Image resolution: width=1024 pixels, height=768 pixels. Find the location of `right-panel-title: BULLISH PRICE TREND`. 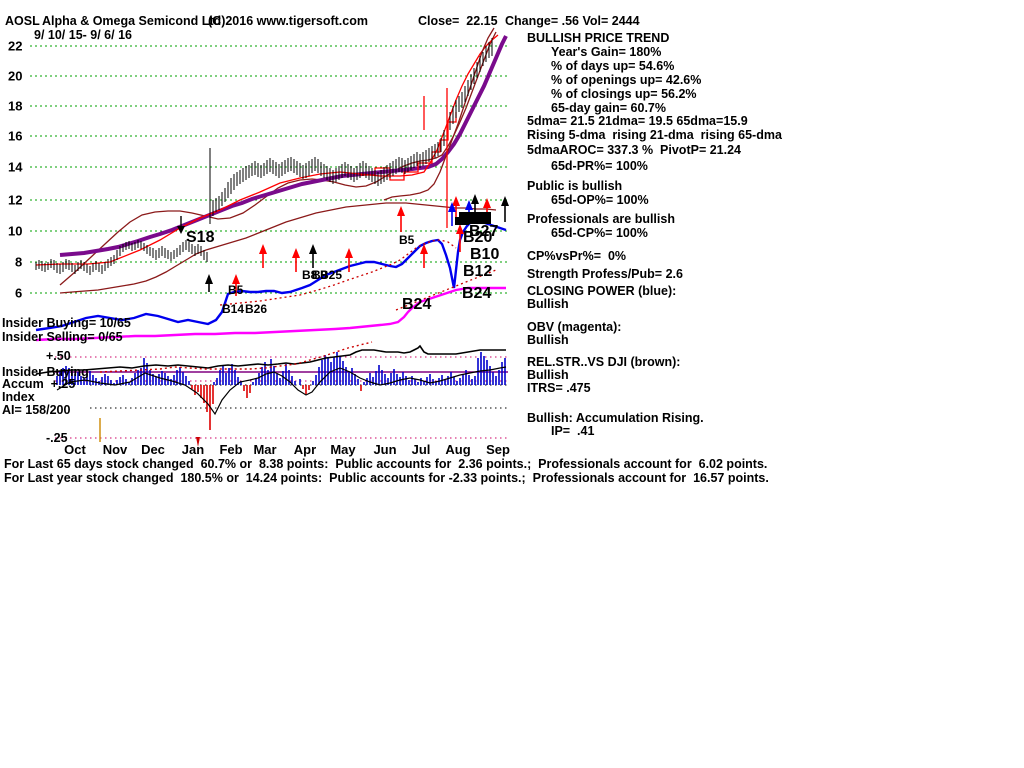

right-panel-title: BULLISH PRICE TREND is located at coordinates (598, 38).